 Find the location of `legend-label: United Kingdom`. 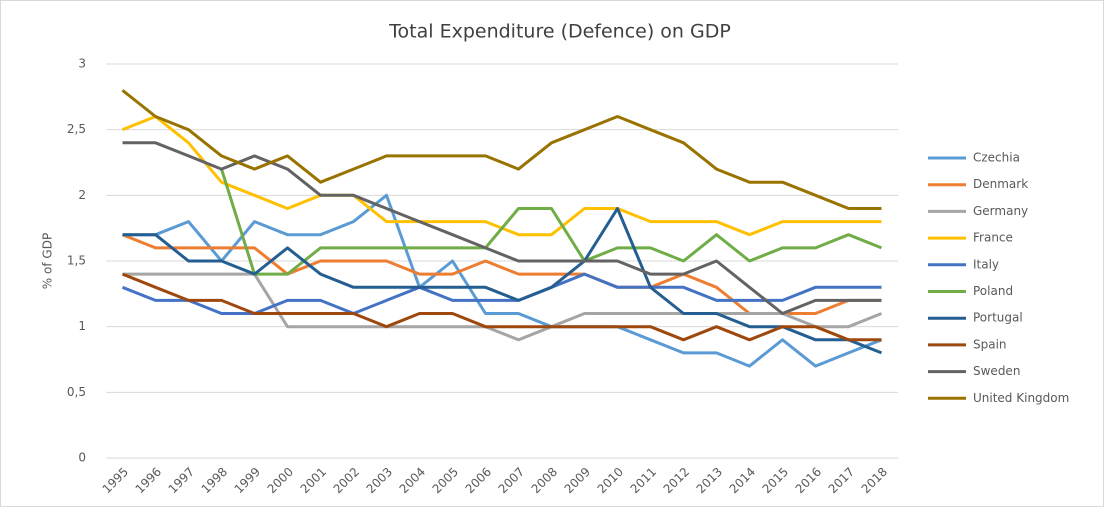

legend-label: United Kingdom is located at coordinates (1021, 398).